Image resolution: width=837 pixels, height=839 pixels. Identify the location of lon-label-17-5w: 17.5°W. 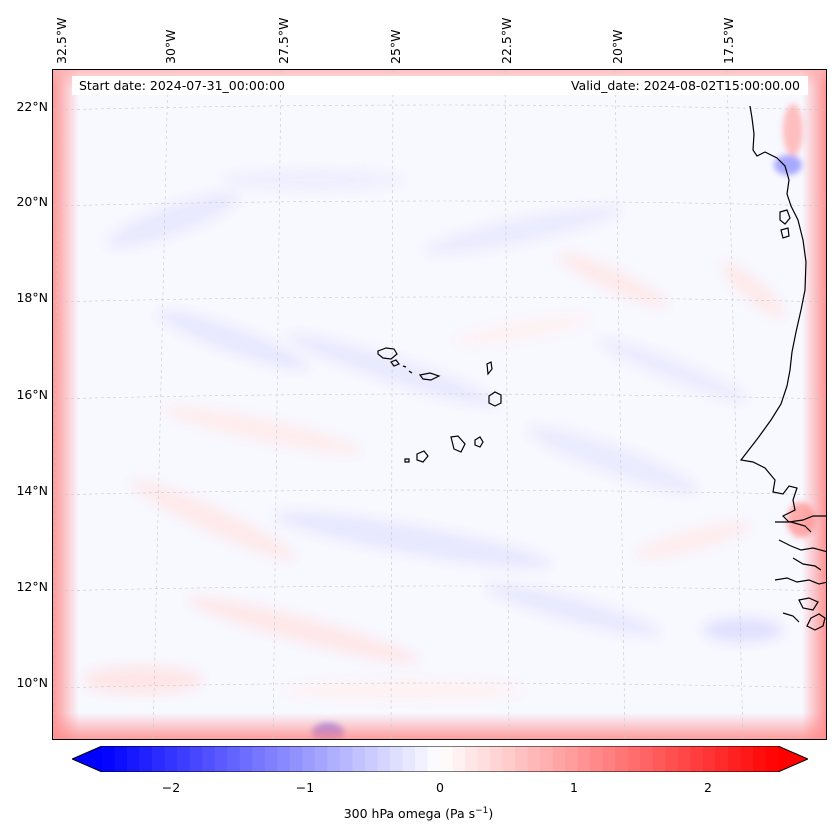
(728, 40).